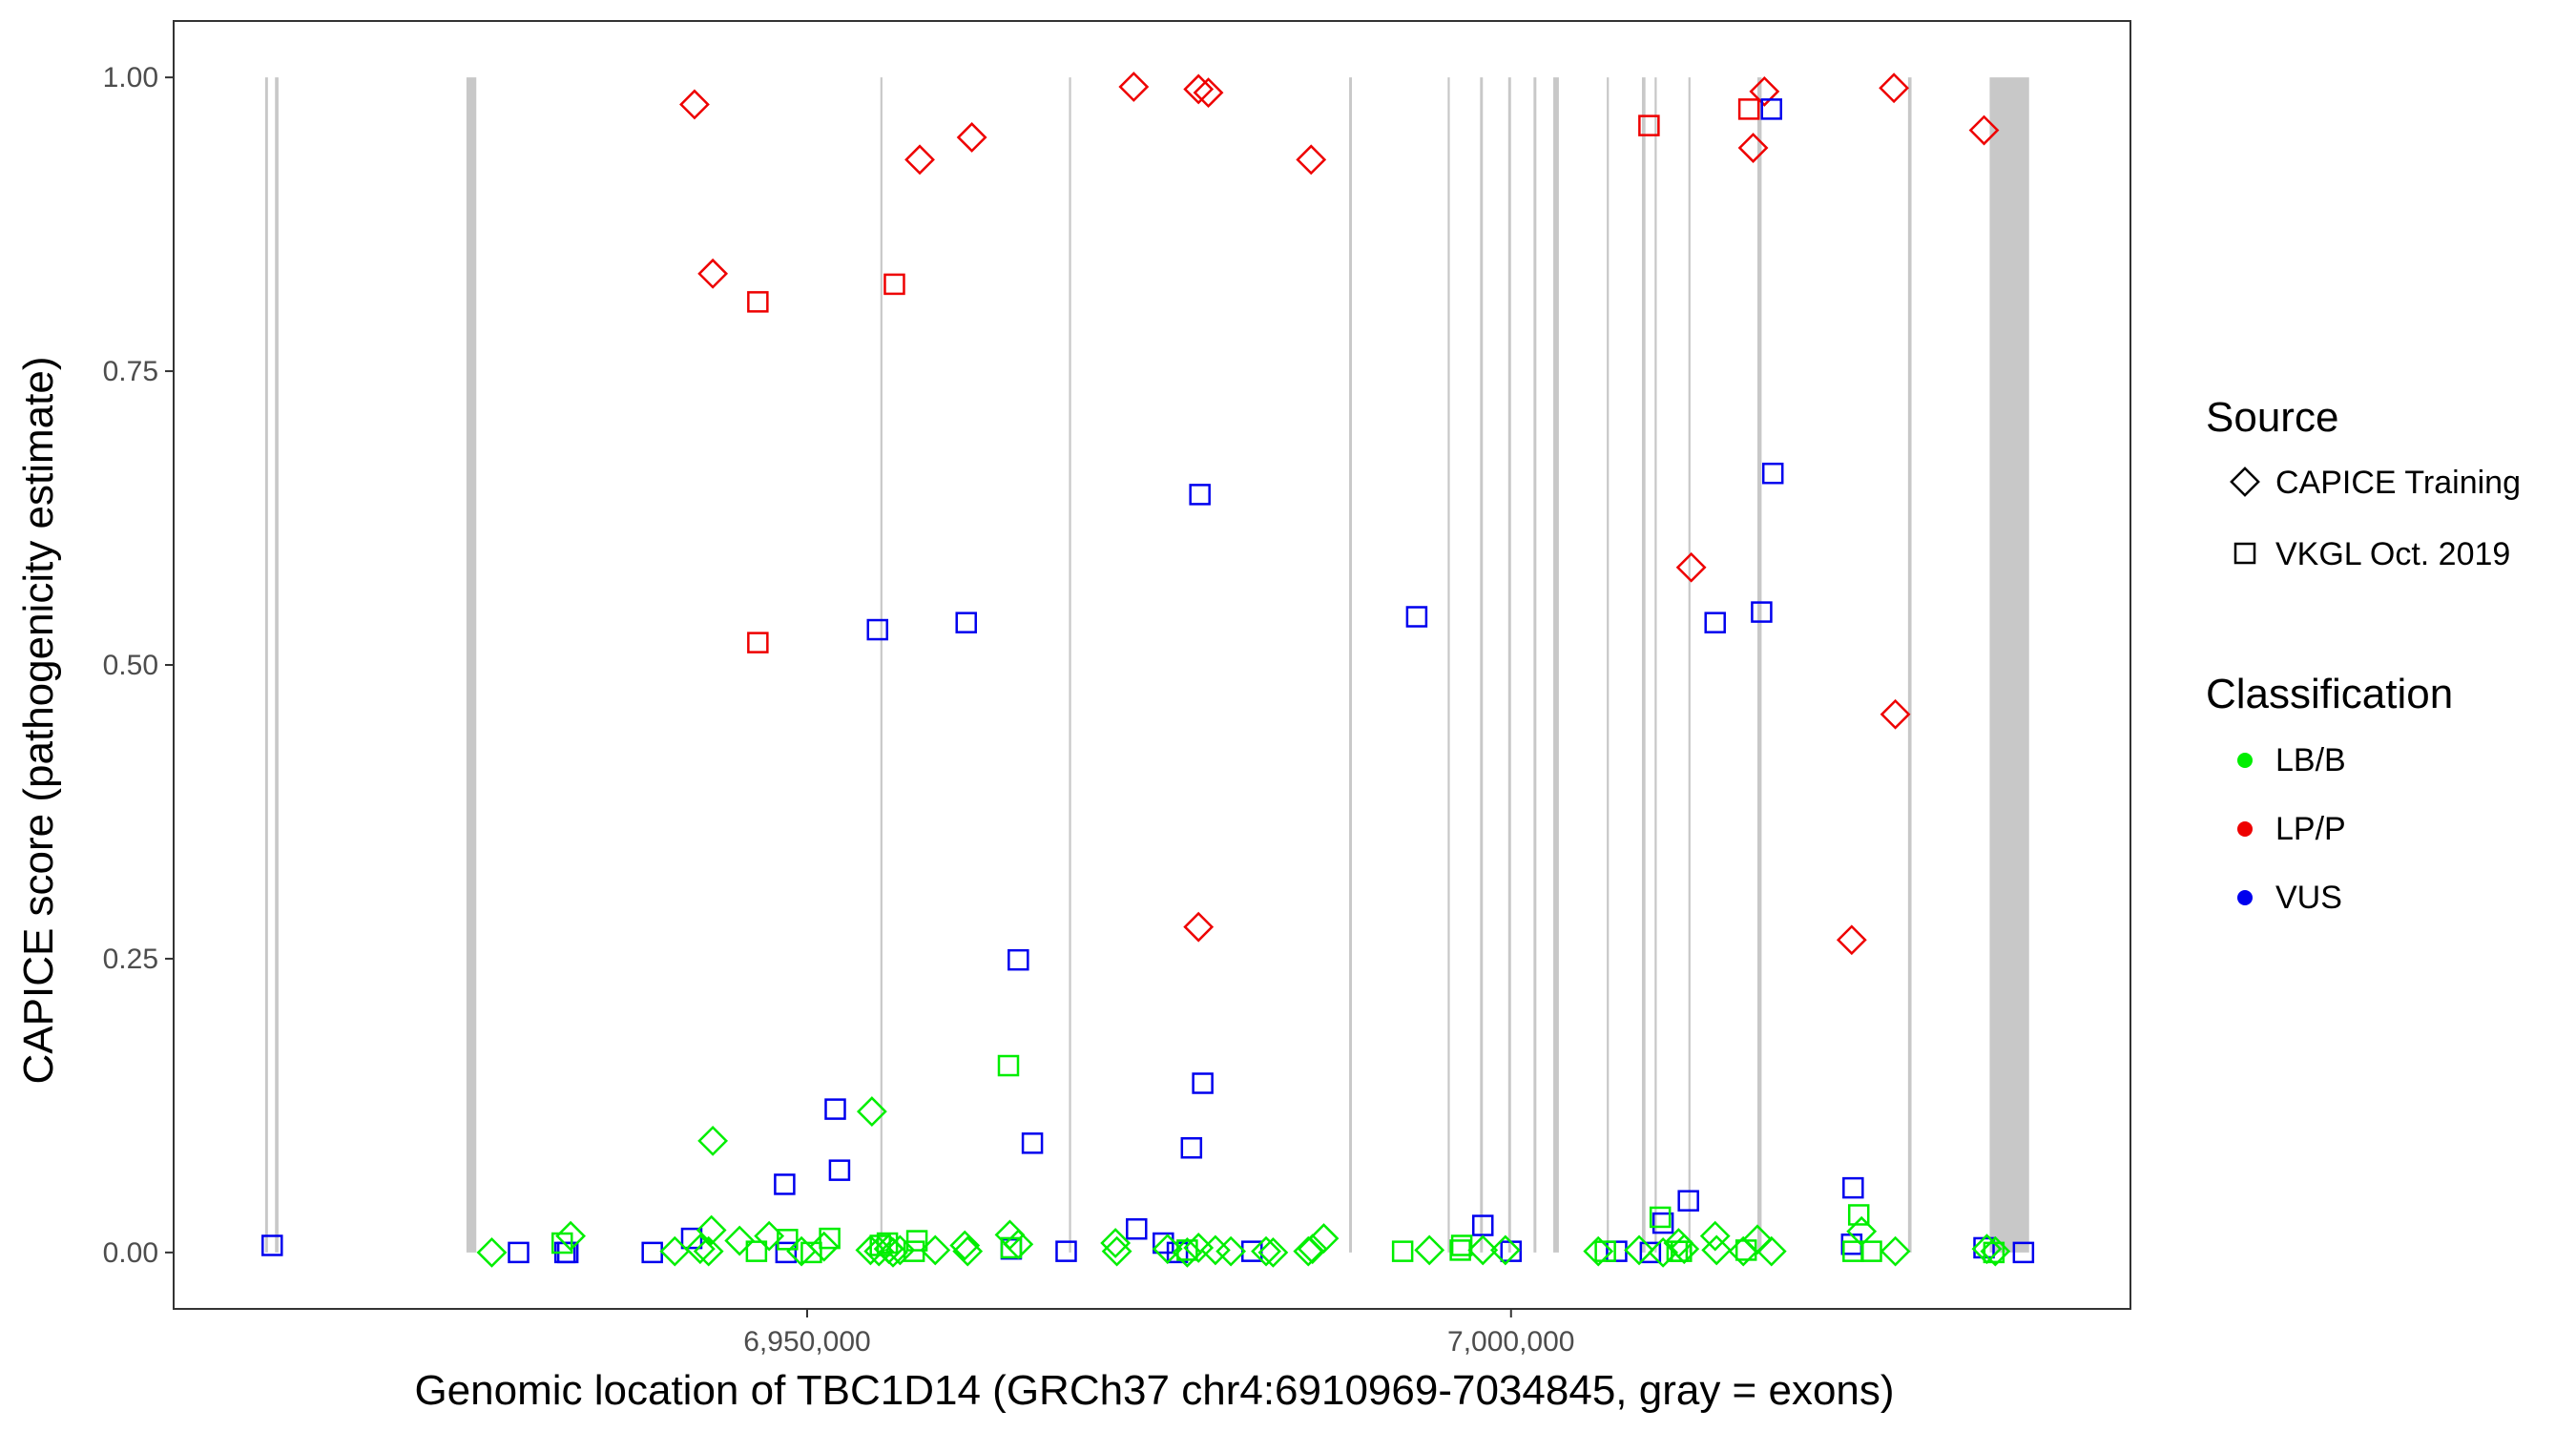 This screenshot has width=2576, height=1431. What do you see at coordinates (130, 371) in the screenshot?
I see `y-tick-label: 0.75` at bounding box center [130, 371].